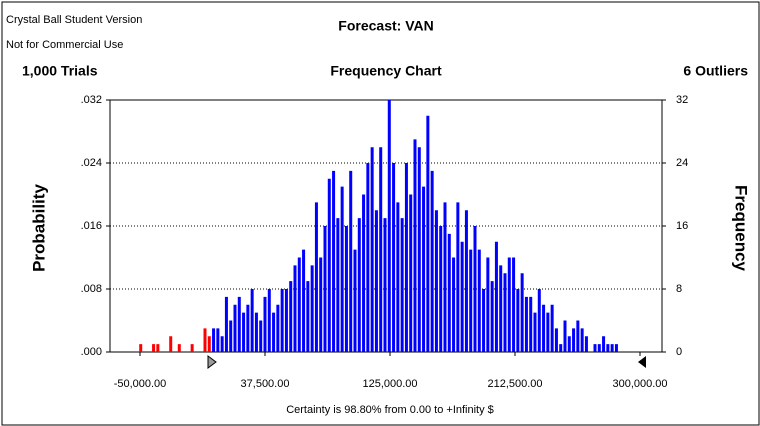 This screenshot has height=426, width=760. I want to click on y-axis-label: Probability, so click(38, 228).